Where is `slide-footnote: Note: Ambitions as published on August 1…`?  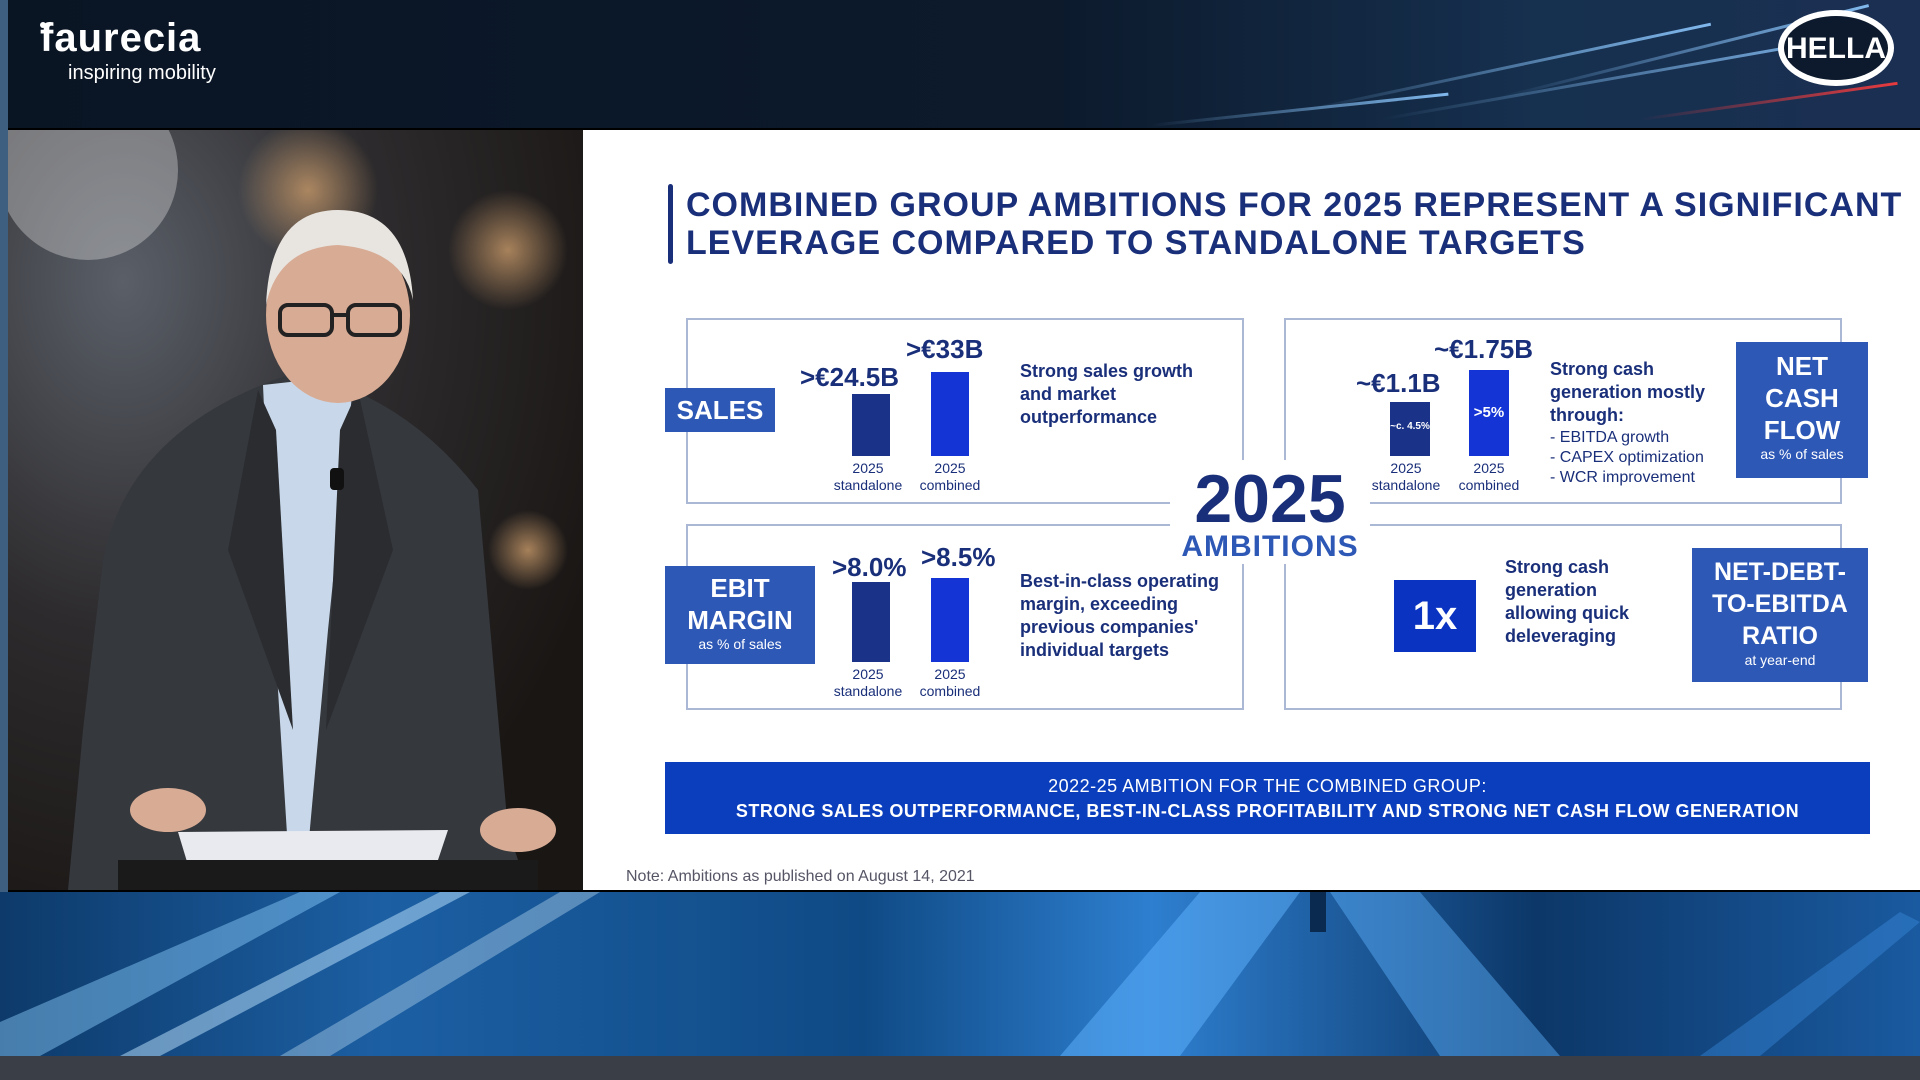
slide-footnote: Note: Ambitions as published on August 1… is located at coordinates (800, 876).